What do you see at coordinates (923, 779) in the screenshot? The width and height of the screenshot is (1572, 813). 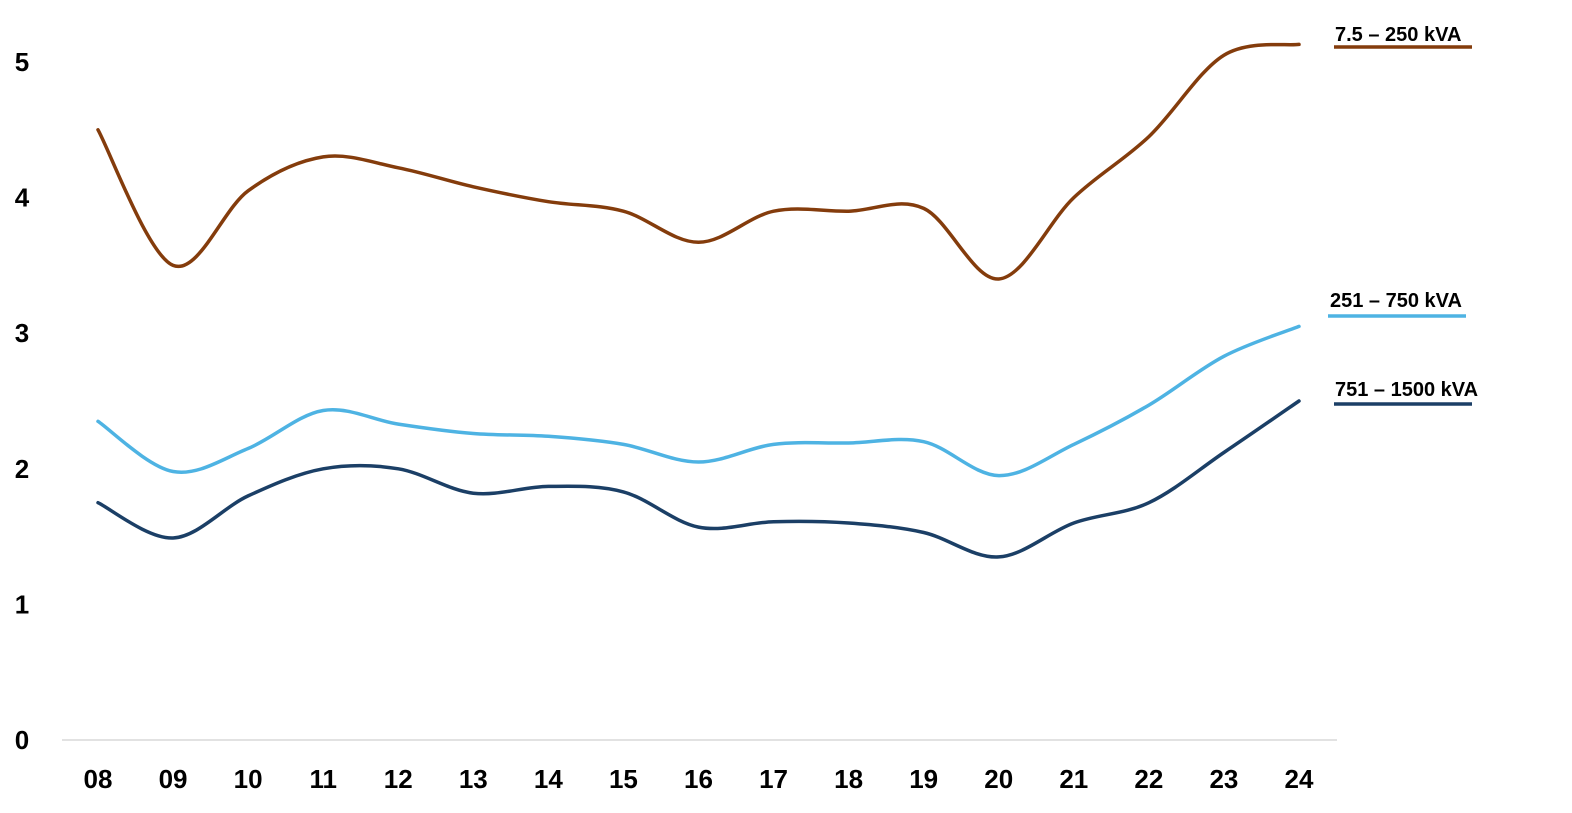 I see `x-tick-label: 19` at bounding box center [923, 779].